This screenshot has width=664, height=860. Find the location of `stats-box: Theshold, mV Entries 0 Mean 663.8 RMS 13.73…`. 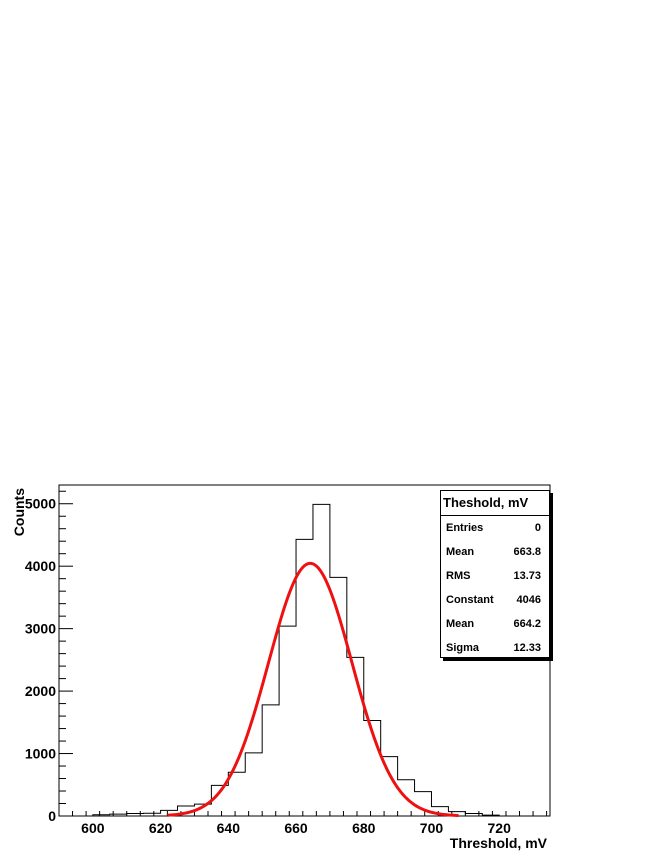

stats-box: Theshold, mV Entries 0 Mean 663.8 RMS 13.73… is located at coordinates (495, 574).